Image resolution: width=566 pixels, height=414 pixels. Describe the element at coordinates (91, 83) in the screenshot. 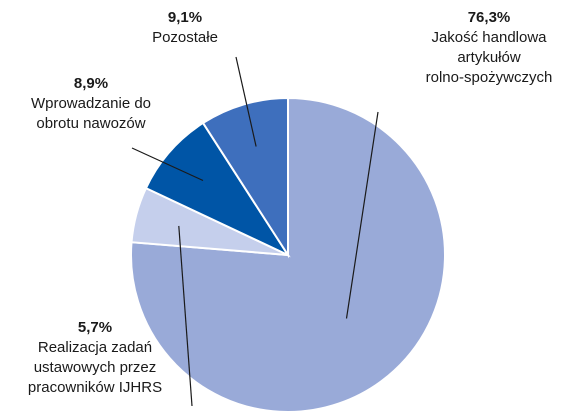

I see `slice-value-label: 8,9%` at that location.